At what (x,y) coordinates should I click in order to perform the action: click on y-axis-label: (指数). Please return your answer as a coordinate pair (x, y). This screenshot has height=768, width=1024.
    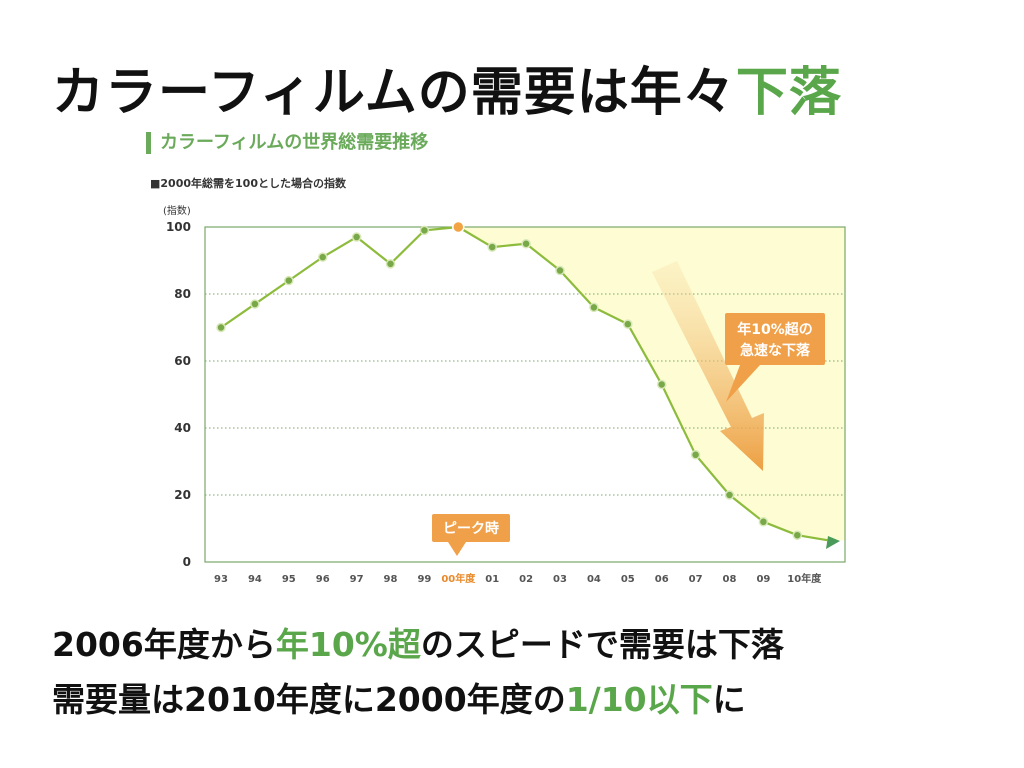
    Looking at the image, I should click on (177, 210).